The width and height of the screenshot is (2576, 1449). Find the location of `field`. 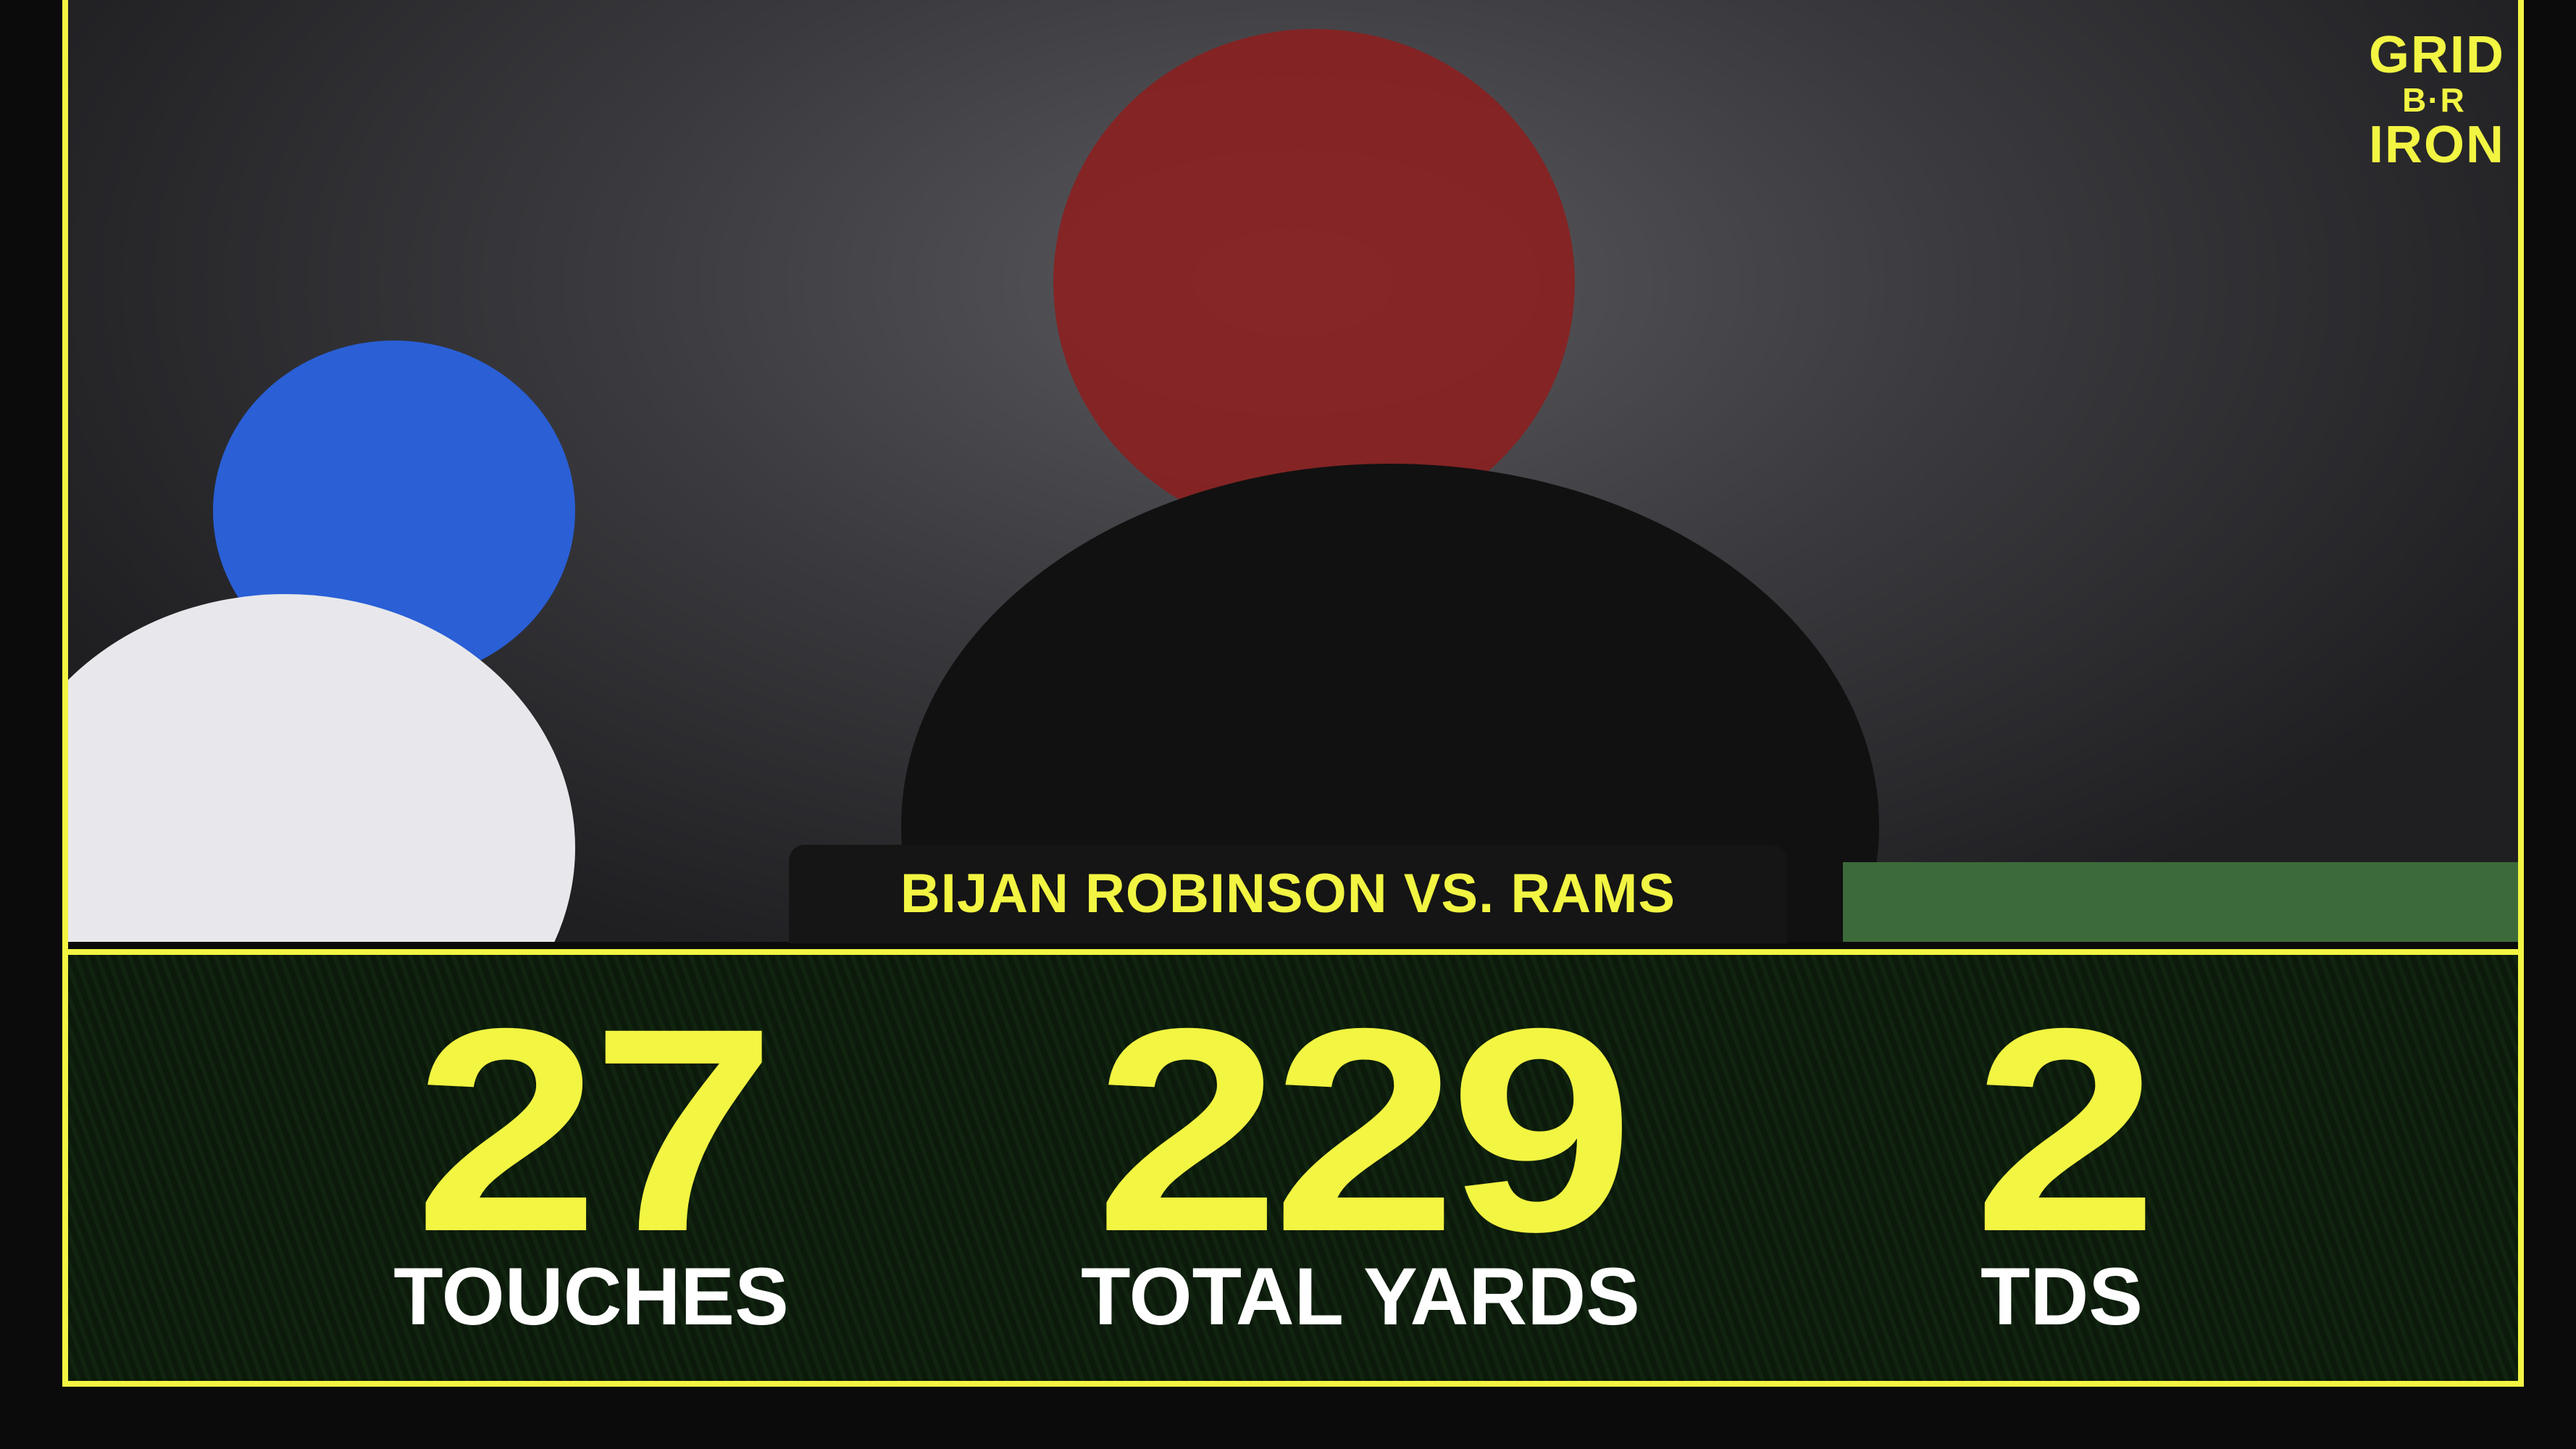

field is located at coordinates (2180, 902).